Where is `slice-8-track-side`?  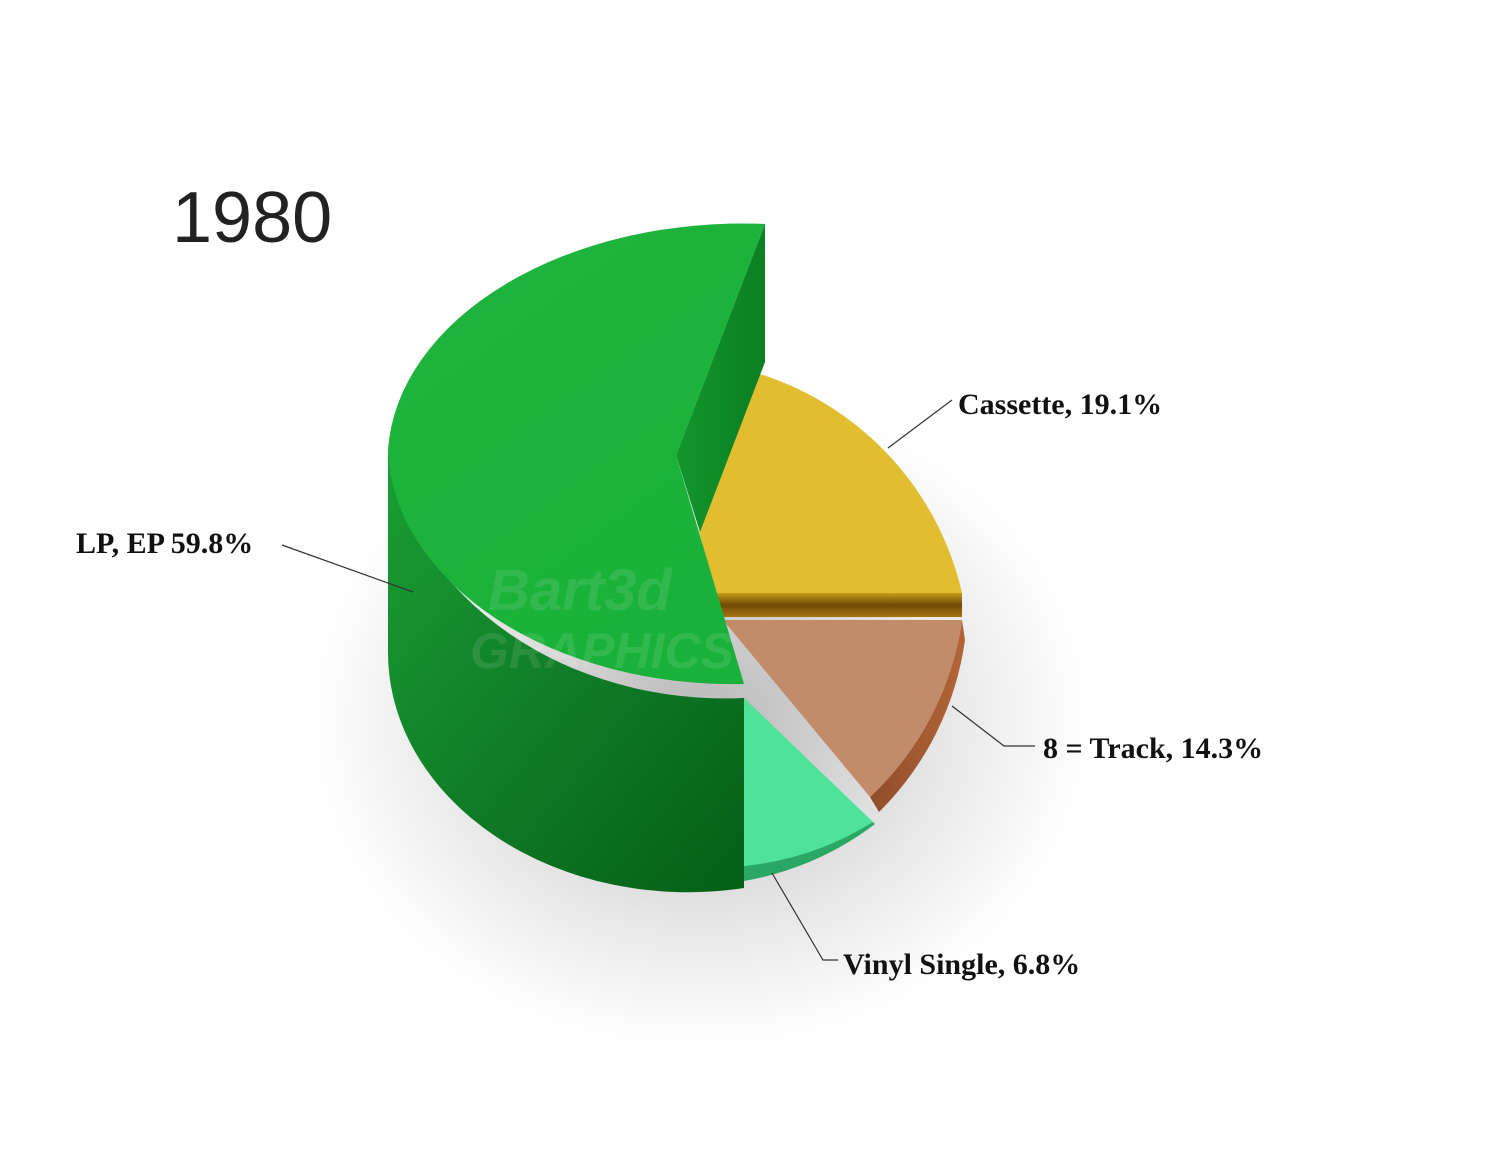 slice-8-track-side is located at coordinates (917, 716).